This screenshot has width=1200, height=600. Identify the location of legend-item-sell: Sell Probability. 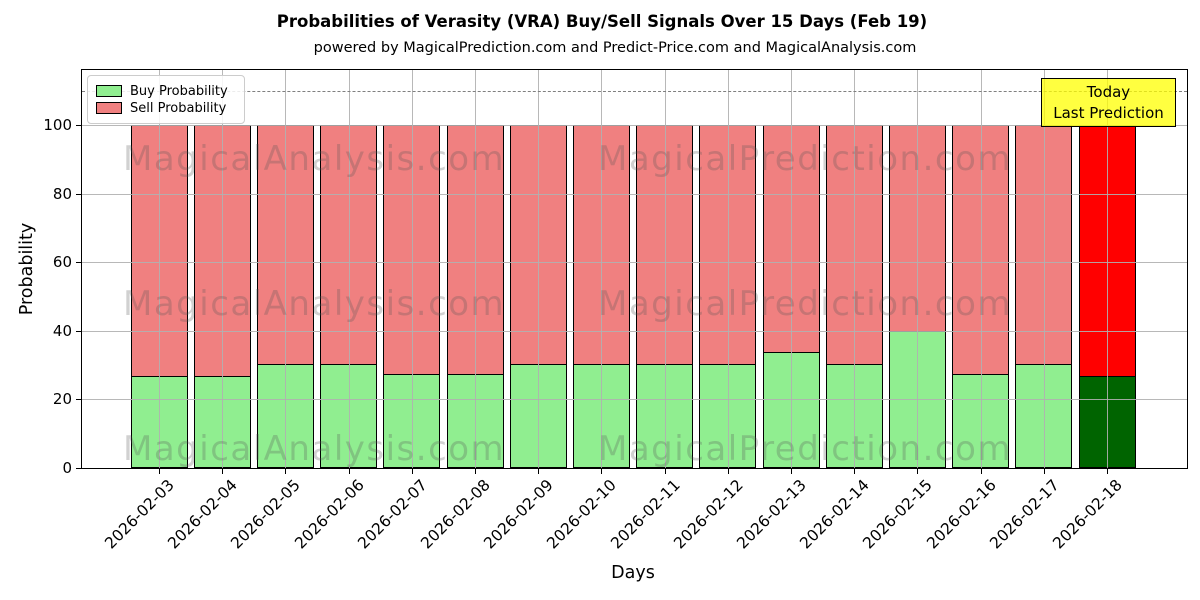
(166, 108).